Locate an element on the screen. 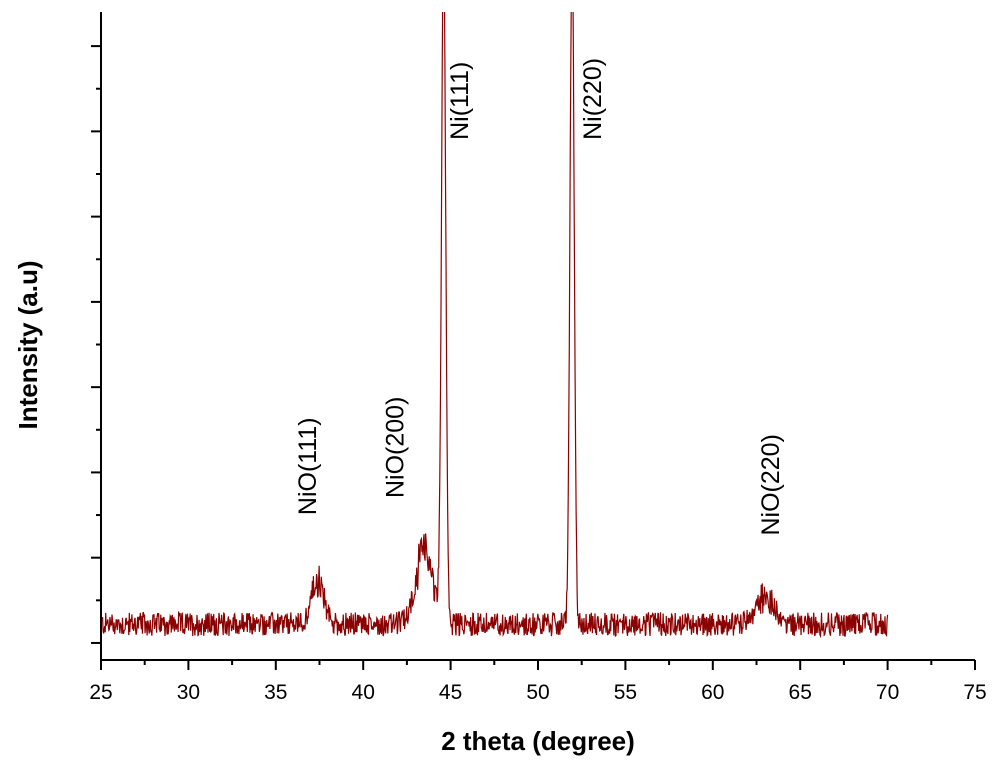 This screenshot has height=770, width=1000. y-axis-title: Intensity (a.u) is located at coordinates (28, 344).